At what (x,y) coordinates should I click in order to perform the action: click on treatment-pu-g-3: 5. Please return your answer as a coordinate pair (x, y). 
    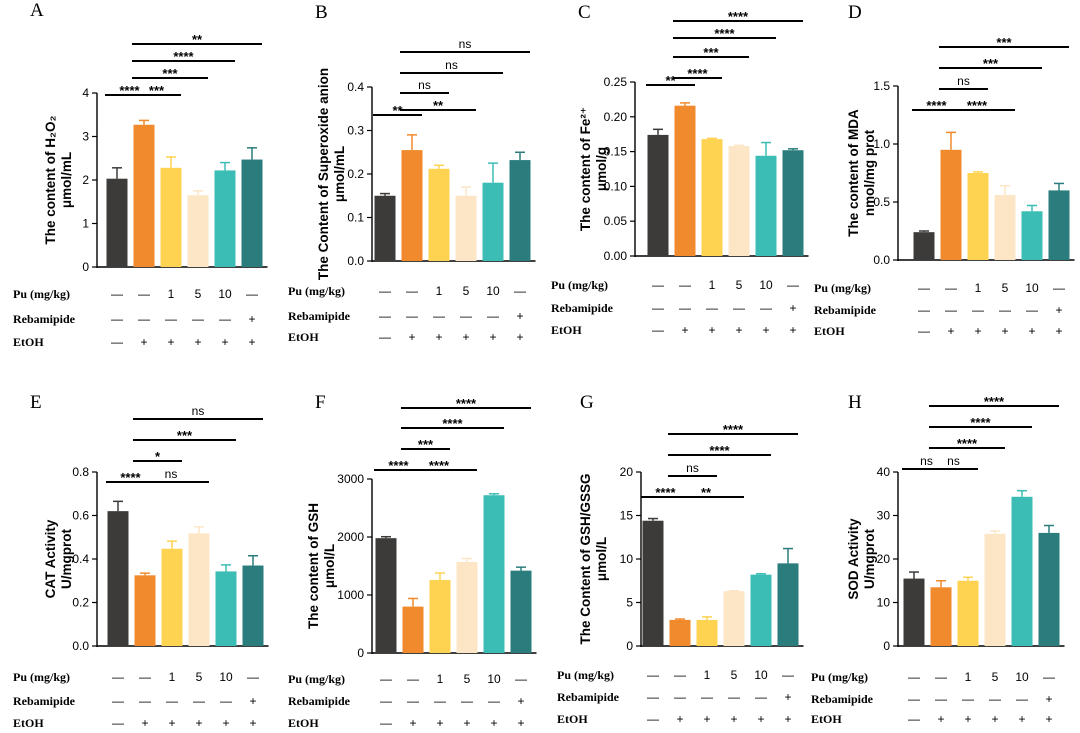
    Looking at the image, I should click on (734, 675).